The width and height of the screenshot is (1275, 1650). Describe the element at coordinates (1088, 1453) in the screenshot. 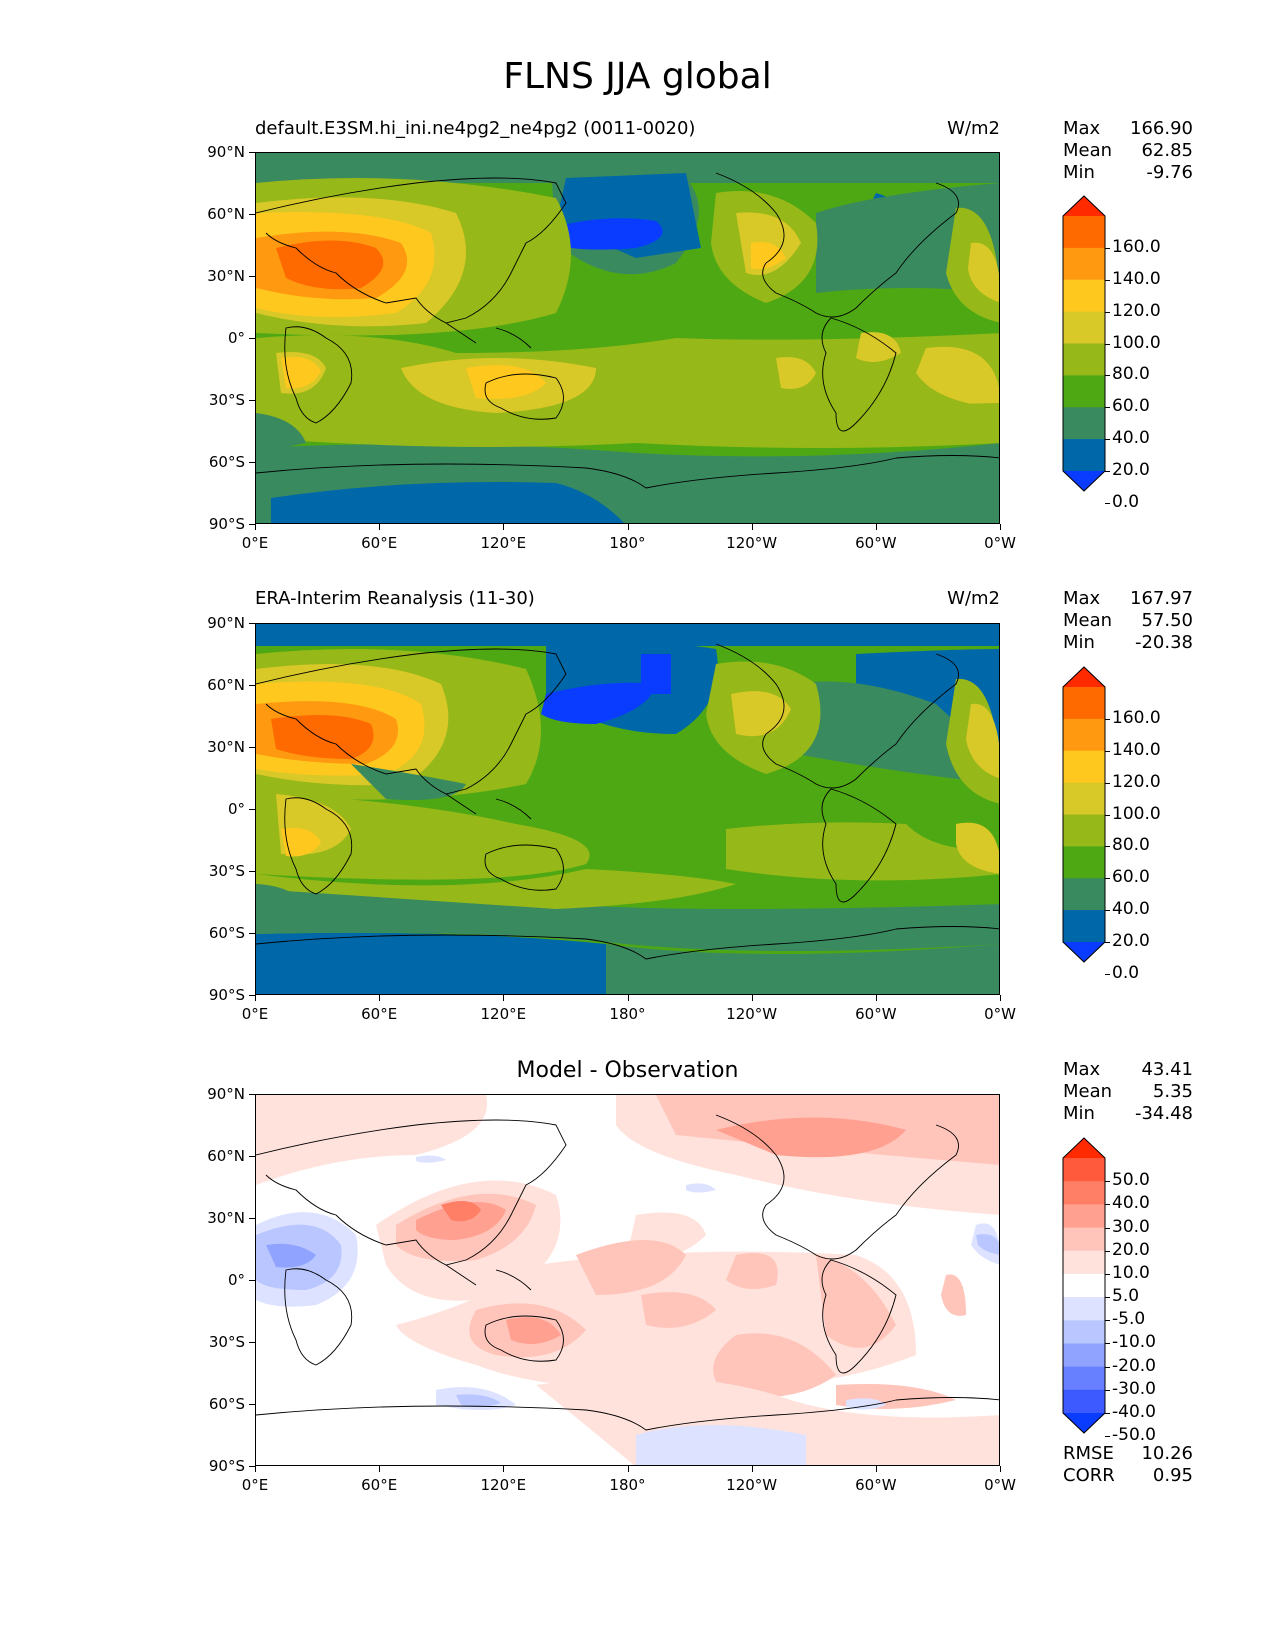

I see `stat-name: RMSE` at that location.